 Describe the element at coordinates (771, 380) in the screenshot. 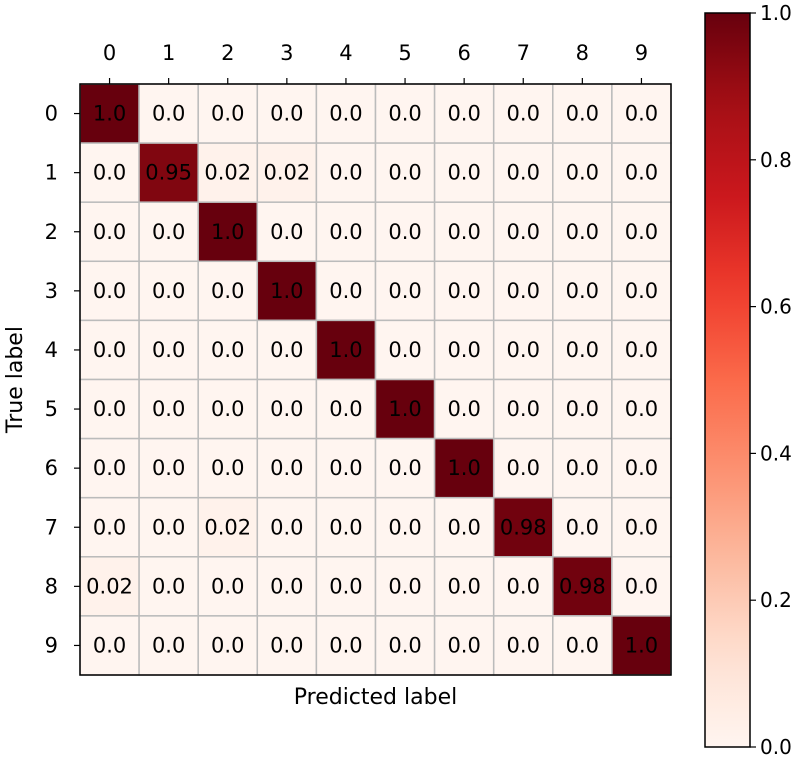

I see `colorbar-ticks: 0.0 0.2 0.4 0.6 0.8 1.0` at that location.